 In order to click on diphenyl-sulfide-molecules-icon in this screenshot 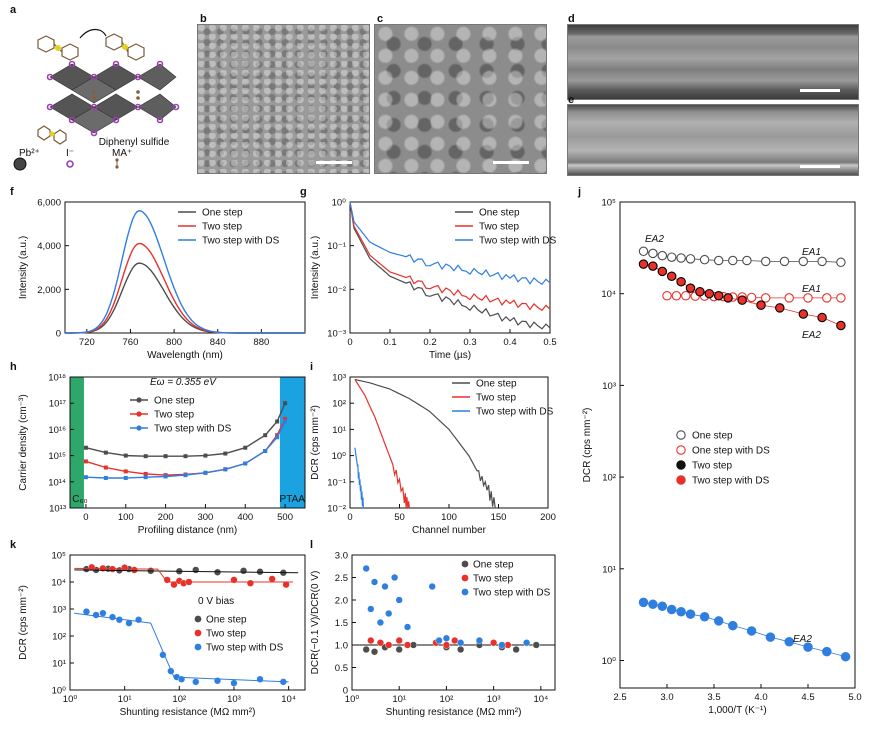, I will do `click(91, 86)`.